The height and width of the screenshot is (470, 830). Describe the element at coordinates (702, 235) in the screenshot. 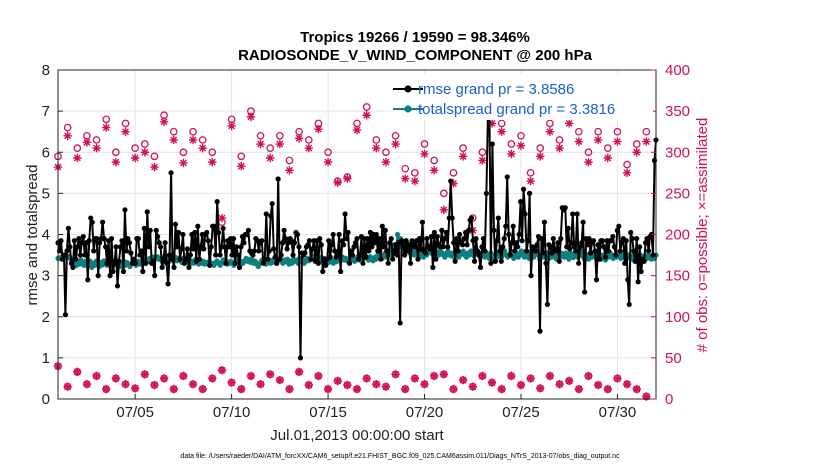

I see `y-axis-label-right: # of obs: o=possible; ×=assimilated` at that location.